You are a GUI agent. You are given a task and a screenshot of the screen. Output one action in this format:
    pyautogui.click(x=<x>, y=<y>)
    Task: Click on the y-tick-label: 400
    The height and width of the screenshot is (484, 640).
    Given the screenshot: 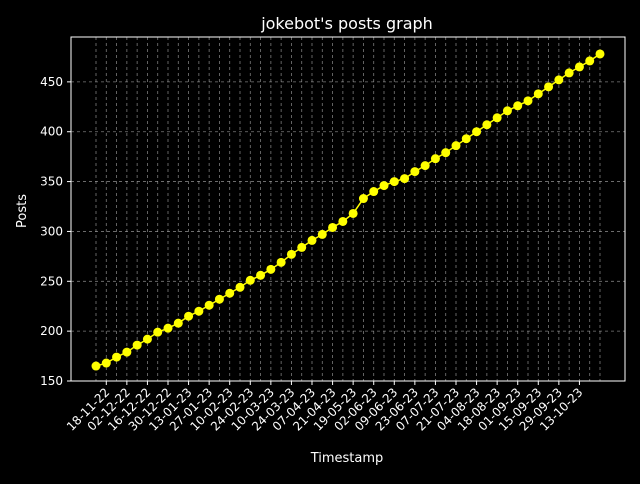 What is the action you would take?
    pyautogui.click(x=51, y=132)
    